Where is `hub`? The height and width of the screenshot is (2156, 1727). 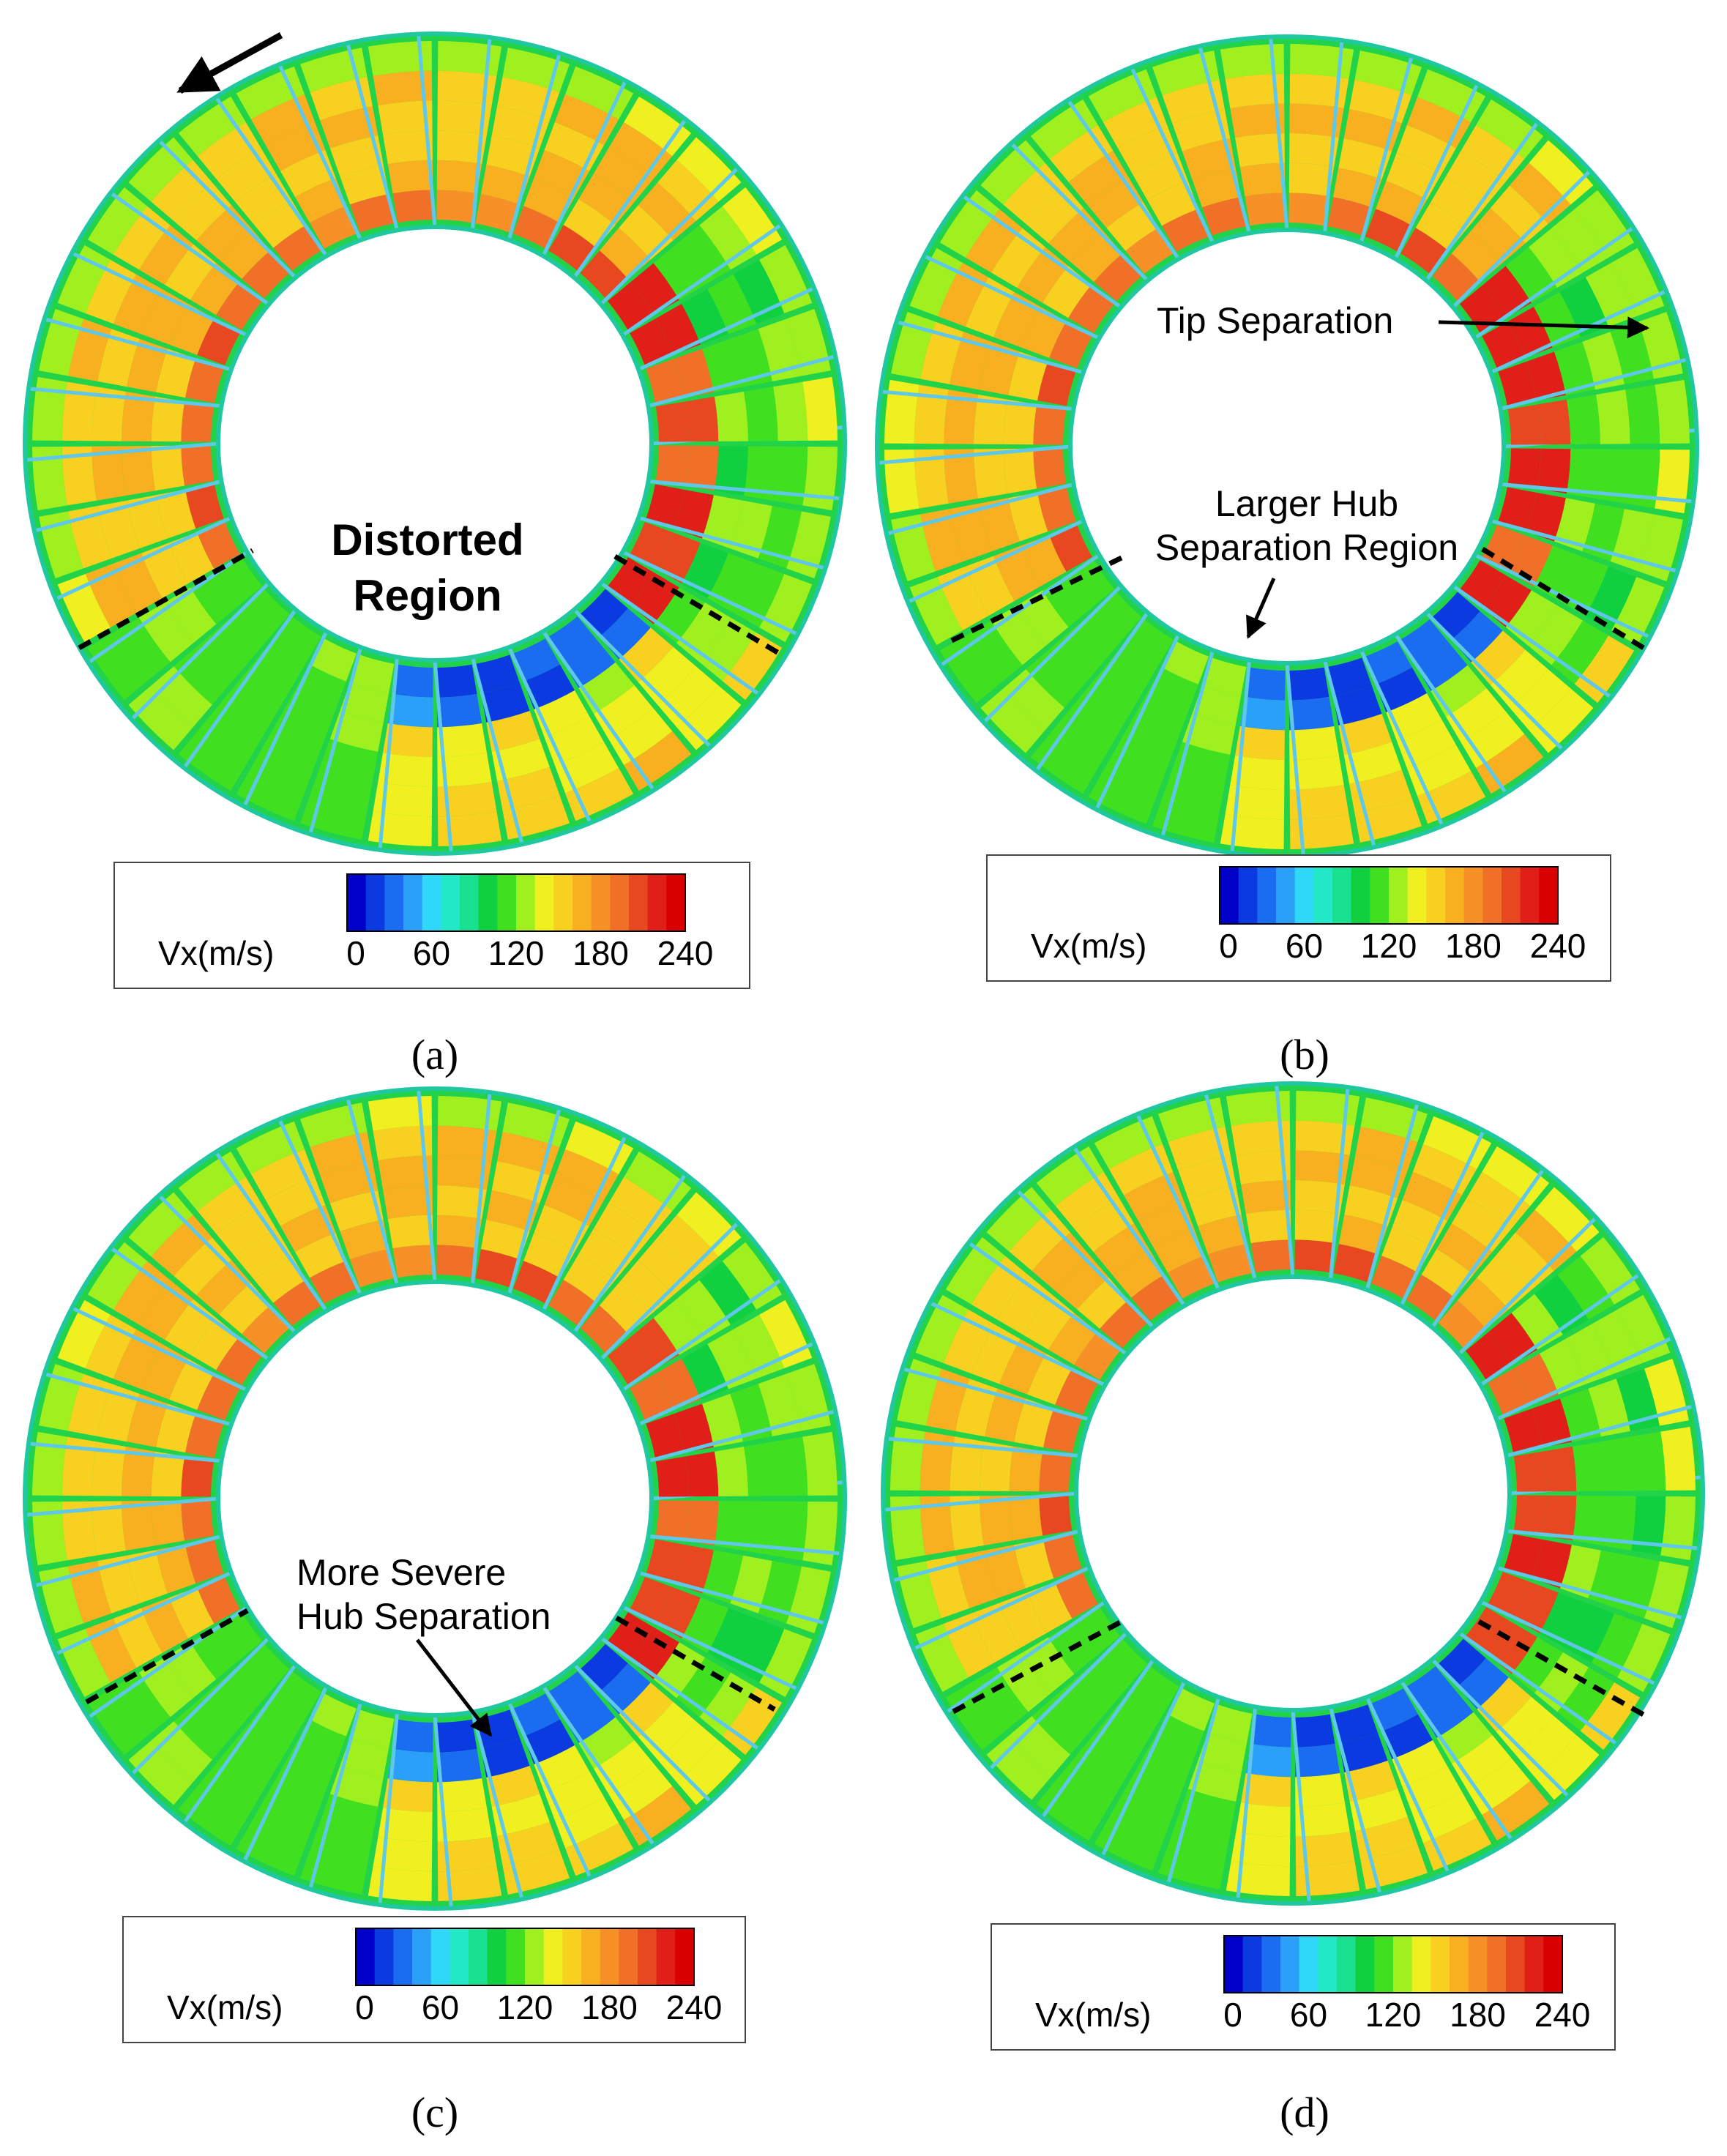 hub is located at coordinates (1293, 1493).